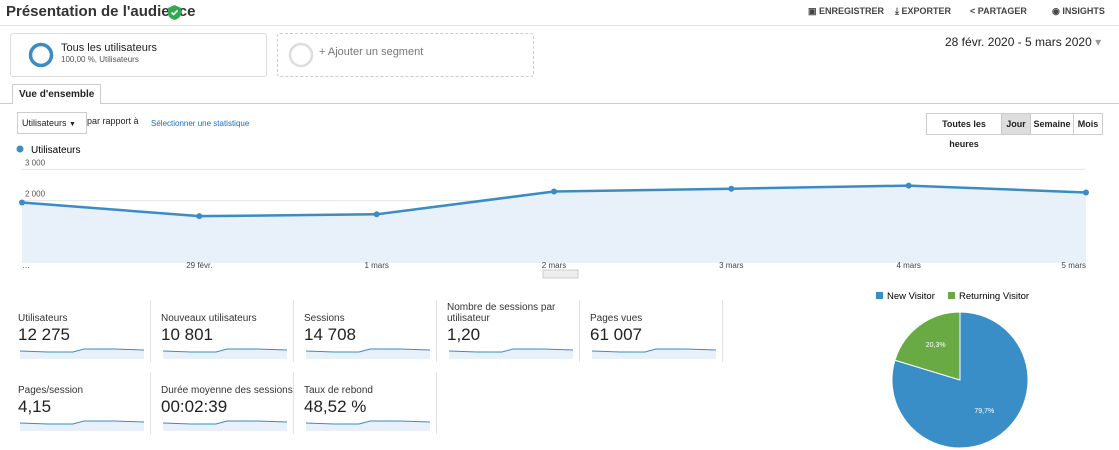  I want to click on export-button: ⤓ EXPORTER, so click(923, 11).